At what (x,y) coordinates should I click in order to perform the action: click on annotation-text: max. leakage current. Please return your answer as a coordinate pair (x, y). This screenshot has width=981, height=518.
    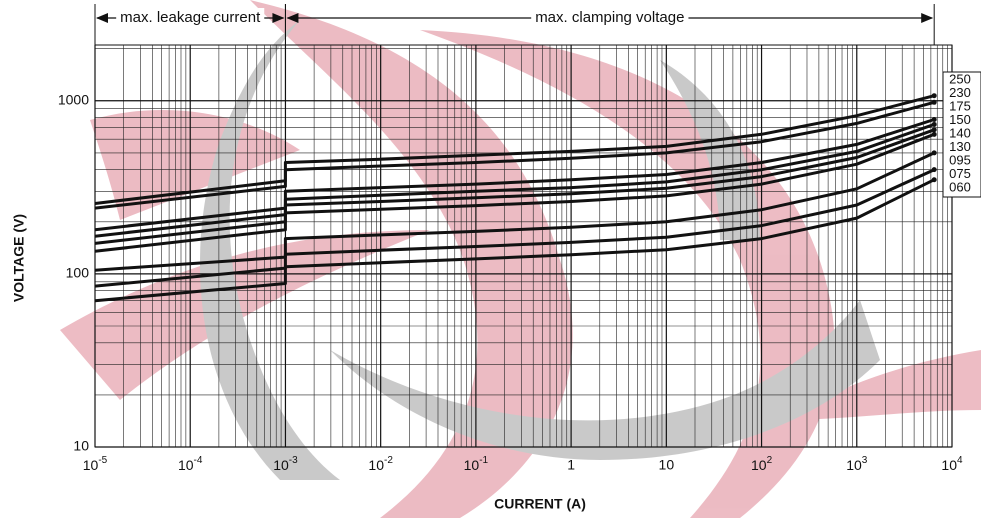
    Looking at the image, I should click on (190, 17).